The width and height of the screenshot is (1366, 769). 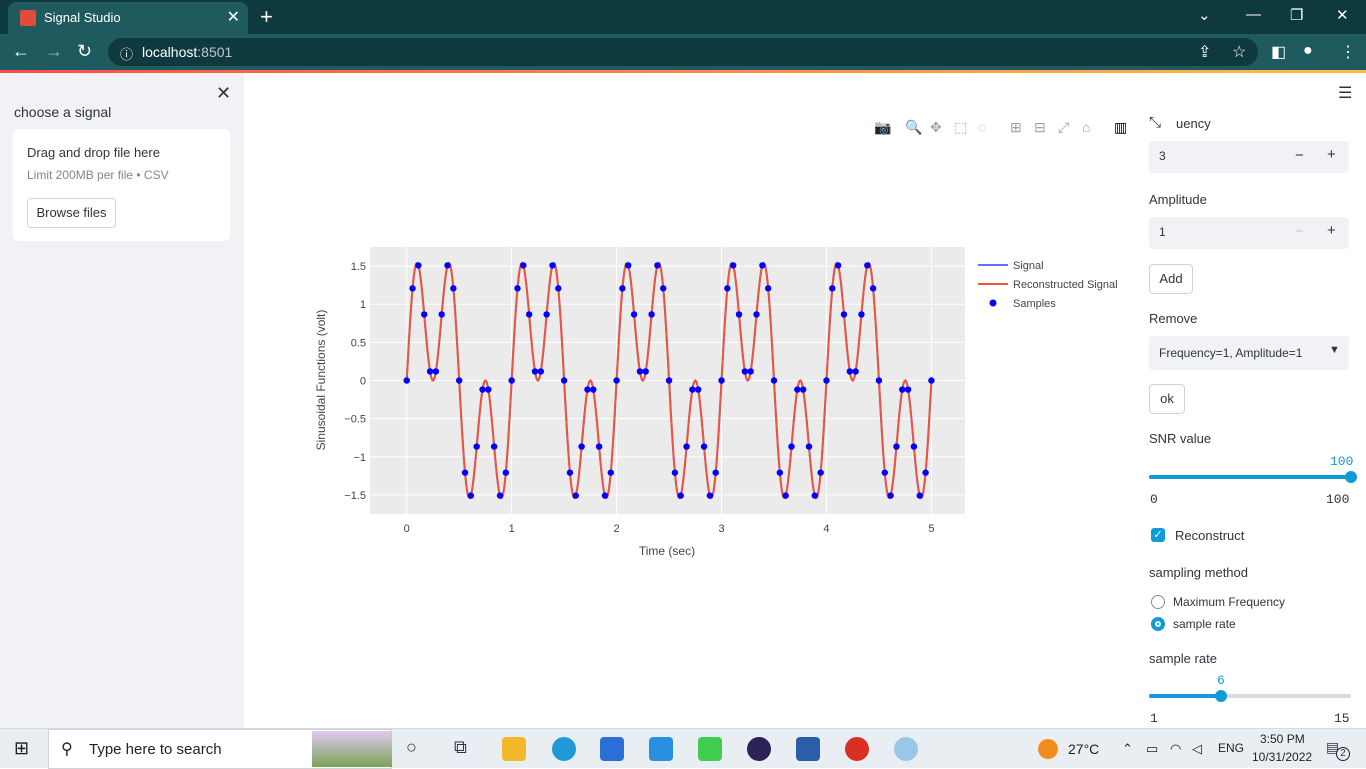 What do you see at coordinates (1178, 199) in the screenshot?
I see `amplitude-label: Amplitude` at bounding box center [1178, 199].